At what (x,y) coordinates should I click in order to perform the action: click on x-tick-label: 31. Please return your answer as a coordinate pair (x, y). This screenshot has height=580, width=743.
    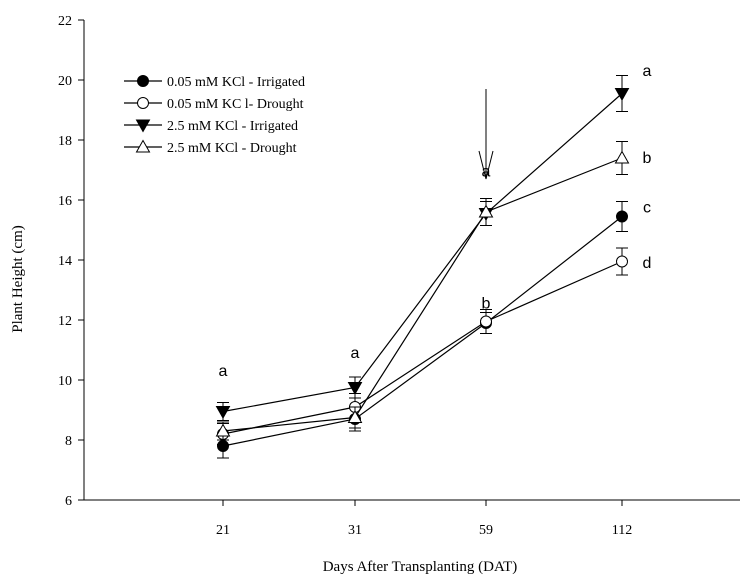
    Looking at the image, I should click on (355, 530).